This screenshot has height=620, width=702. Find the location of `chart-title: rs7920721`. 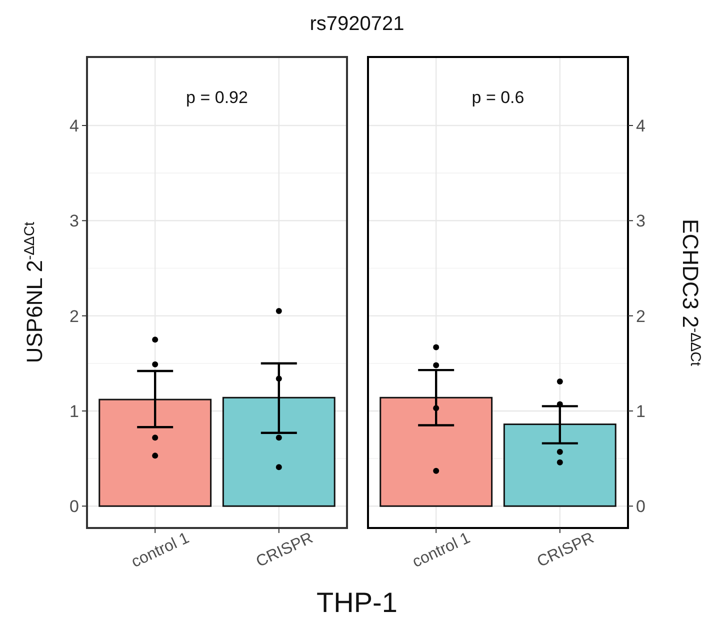

chart-title: rs7920721 is located at coordinates (357, 24).